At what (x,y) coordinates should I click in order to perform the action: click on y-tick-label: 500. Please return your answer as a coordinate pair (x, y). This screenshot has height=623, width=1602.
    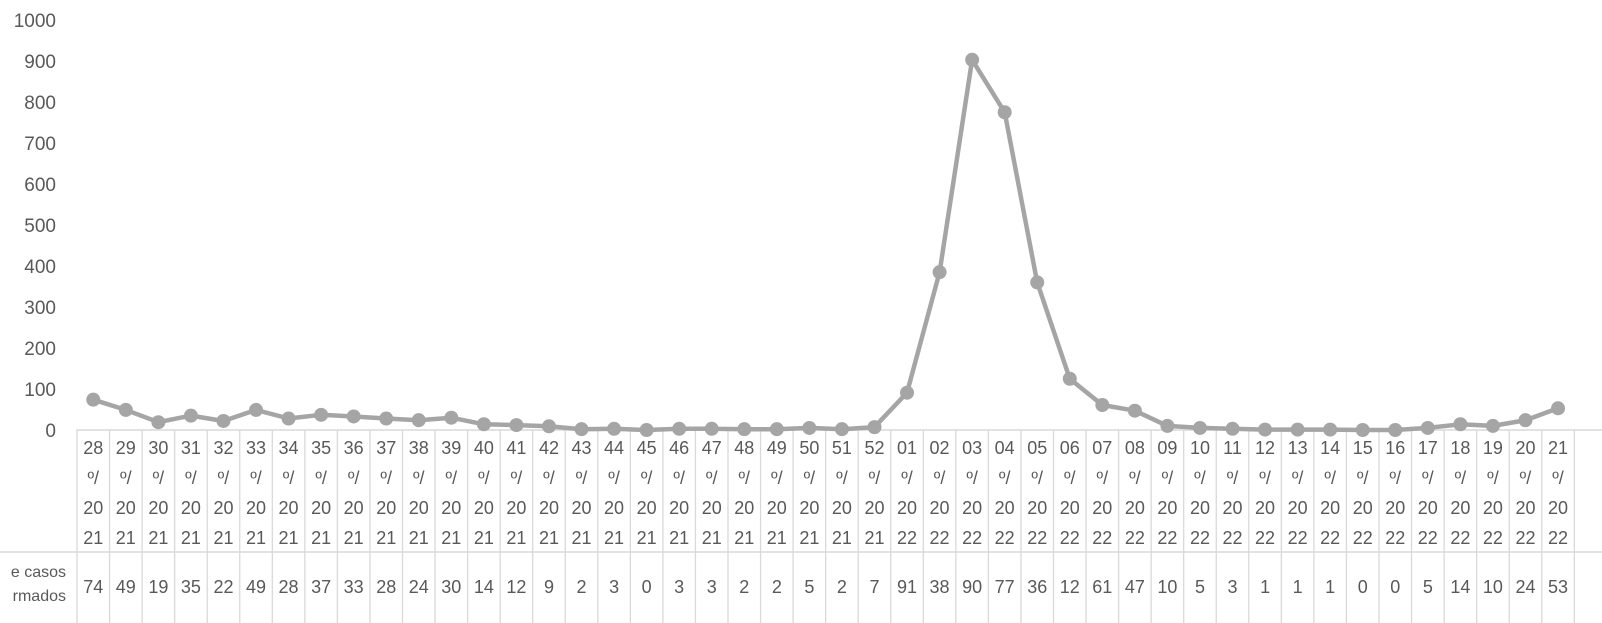
    Looking at the image, I should click on (40, 226).